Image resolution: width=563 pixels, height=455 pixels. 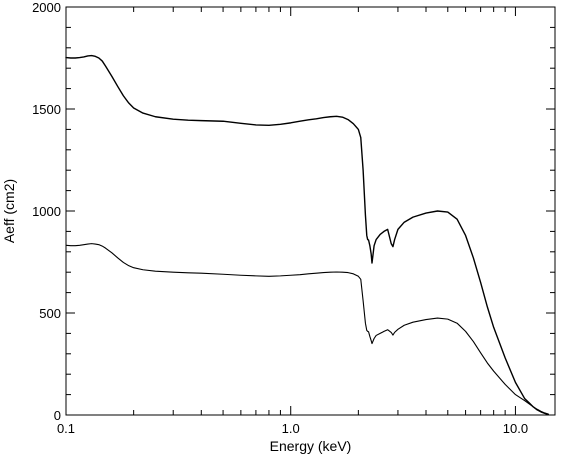 I want to click on x-tick-label: 10.0, so click(x=515, y=428).